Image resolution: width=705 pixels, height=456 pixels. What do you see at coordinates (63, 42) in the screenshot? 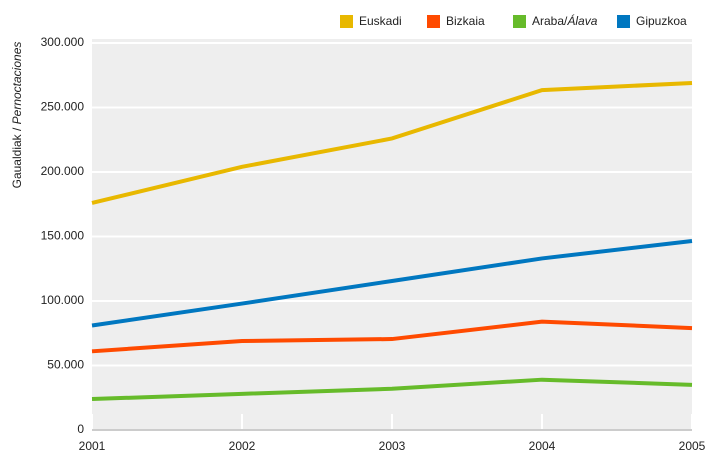
I see `y-tick-label: 300.000` at bounding box center [63, 42].